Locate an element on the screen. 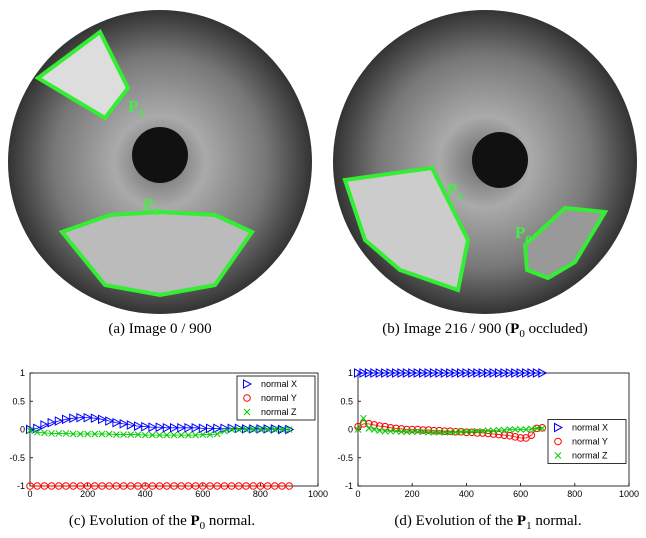  caption-text: (c) Evolution of the is located at coordinates (130, 521).